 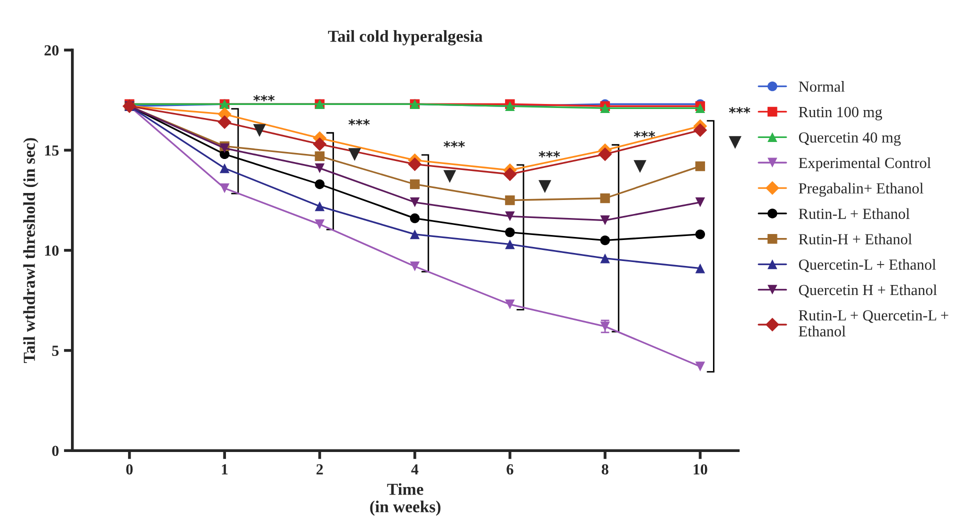 I want to click on legend-label: Quercetin-L + Ethanol, so click(x=867, y=265).